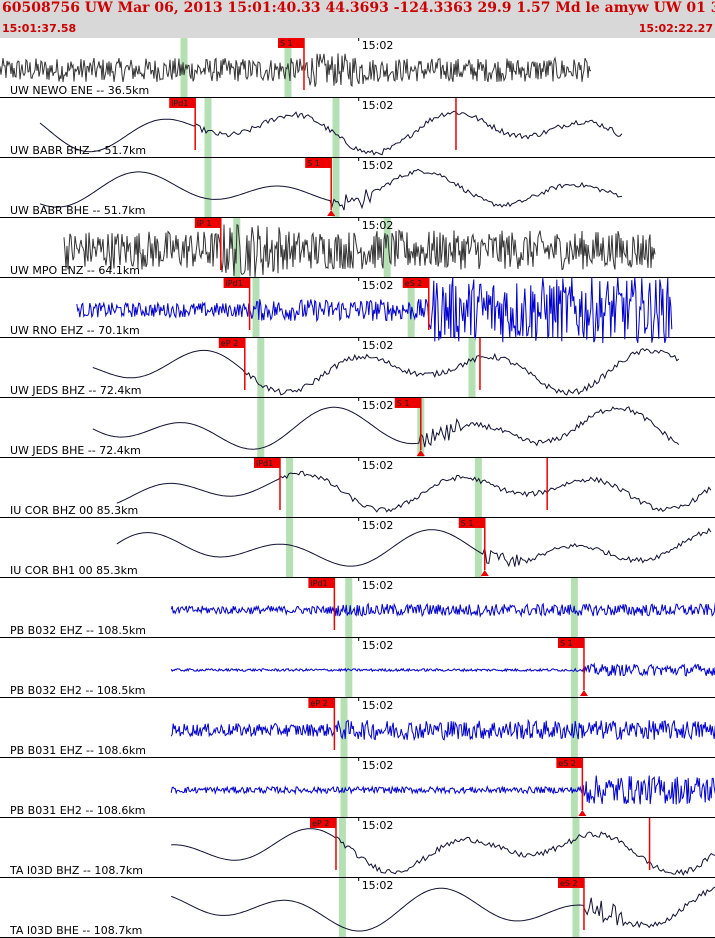 The image size is (715, 938). What do you see at coordinates (77, 210) in the screenshot?
I see `trace-label: UW BABR BHE -- 51.7km` at bounding box center [77, 210].